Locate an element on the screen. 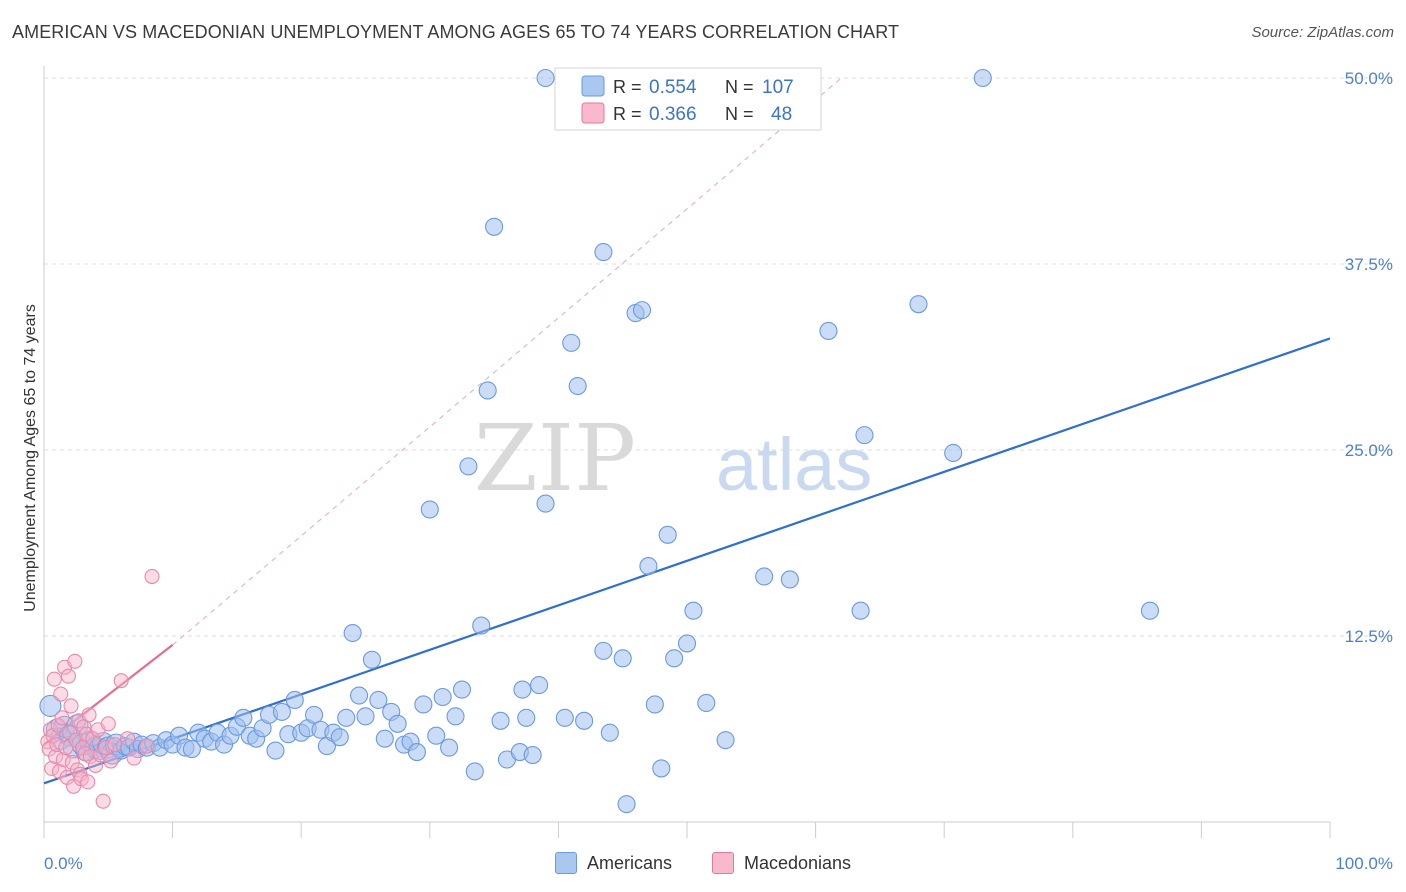 The height and width of the screenshot is (892, 1406). legend-r-label-macedonians: R = is located at coordinates (627, 114).